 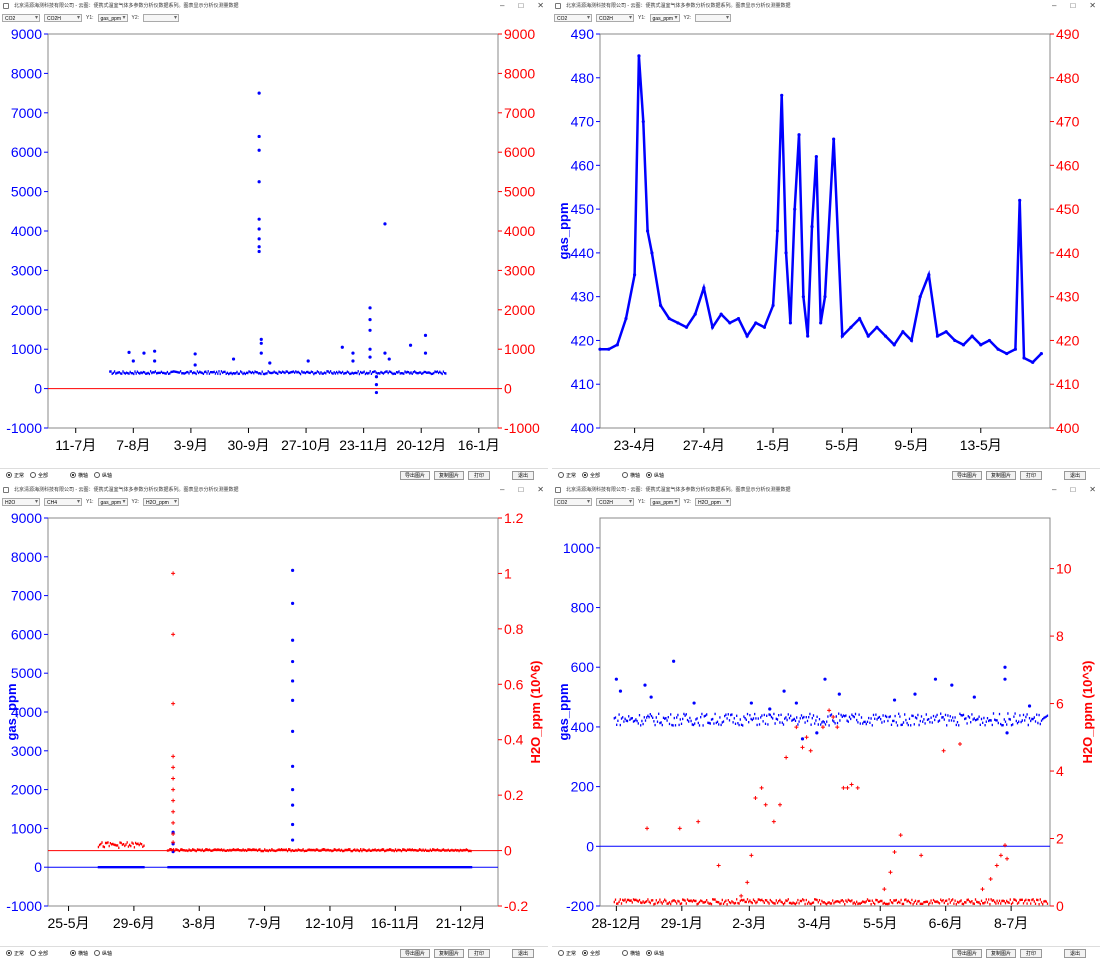 What do you see at coordinates (63, 502) in the screenshot?
I see `gas-h-select: CH4` at bounding box center [63, 502].